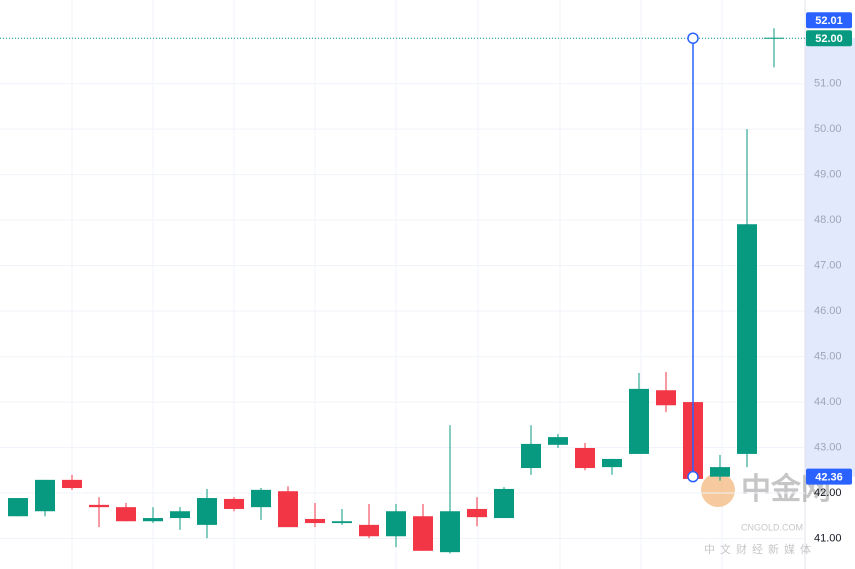 The width and height of the screenshot is (855, 569). What do you see at coordinates (766, 514) in the screenshot?
I see `watermark: 中金网 CNGOLD.COM 中文财经新媒体` at bounding box center [766, 514].